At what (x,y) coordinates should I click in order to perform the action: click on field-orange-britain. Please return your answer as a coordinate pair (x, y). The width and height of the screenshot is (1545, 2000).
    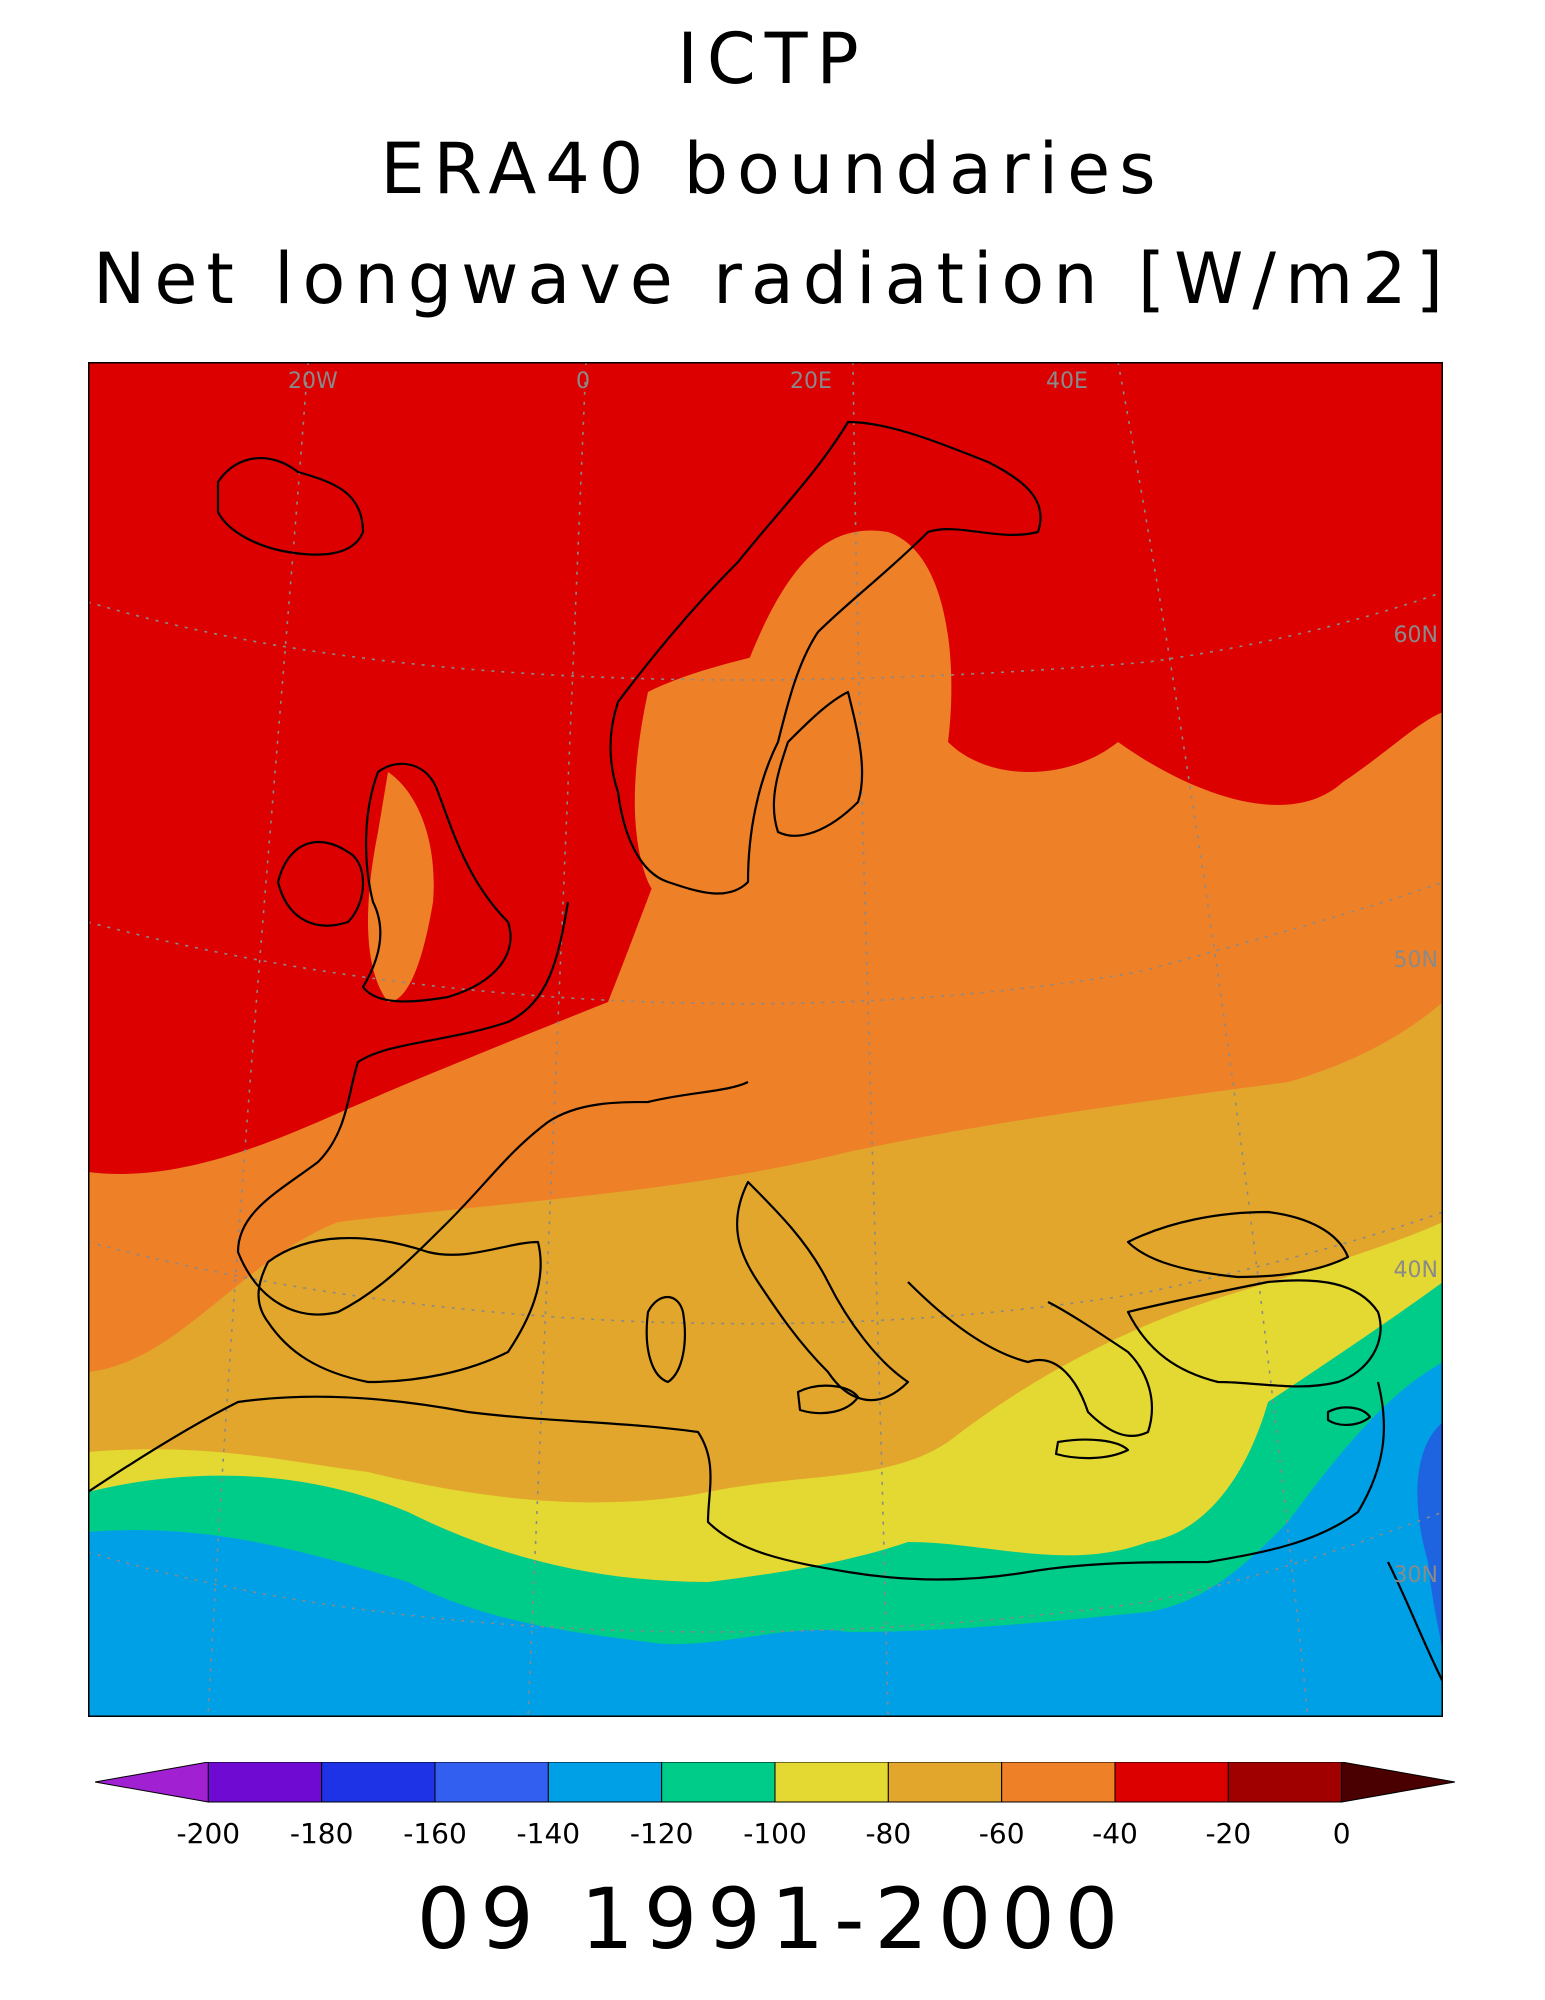
    Looking at the image, I should click on (401, 887).